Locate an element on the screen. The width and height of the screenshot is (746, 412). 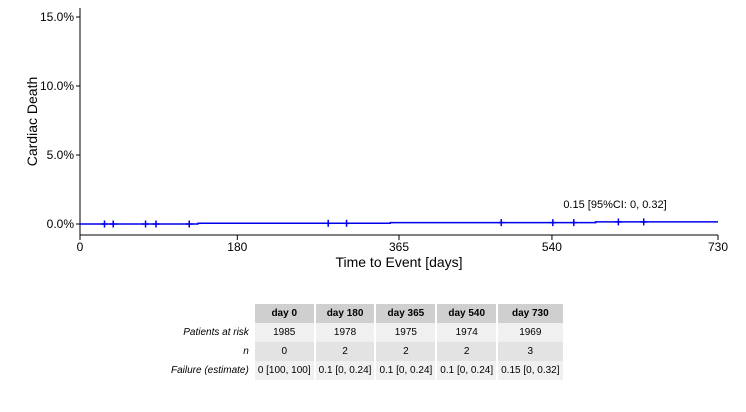
km-step-line is located at coordinates (399, 223).